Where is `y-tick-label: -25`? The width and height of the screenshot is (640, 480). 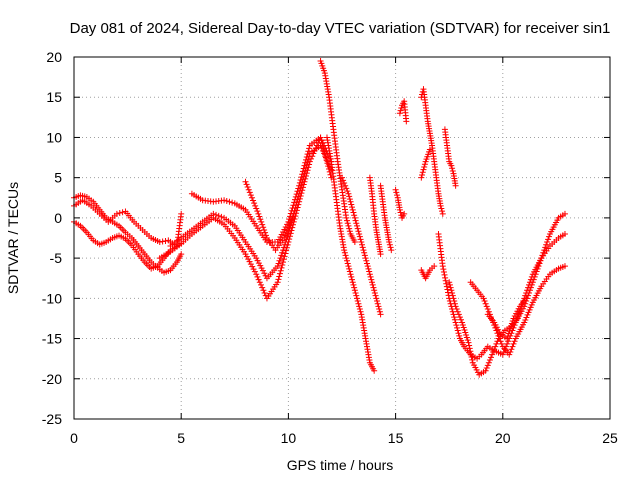 y-tick-label: -25 is located at coordinates (52, 419).